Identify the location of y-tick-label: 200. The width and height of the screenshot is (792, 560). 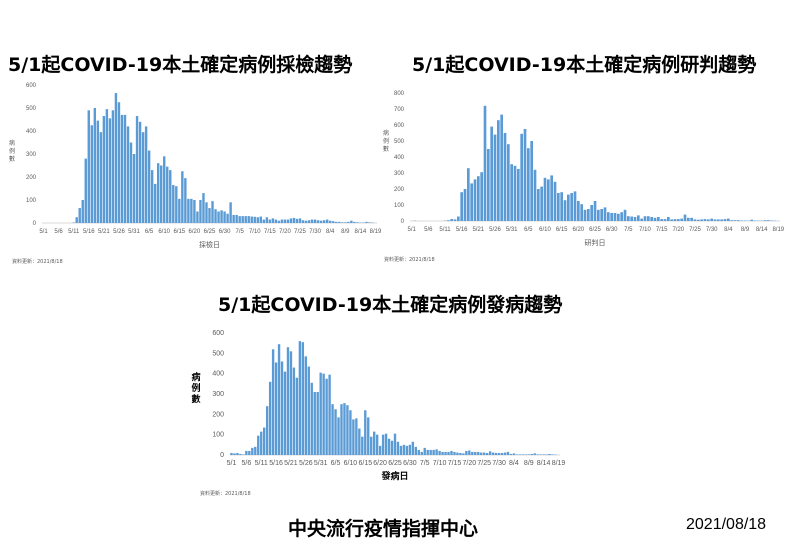
(399, 190).